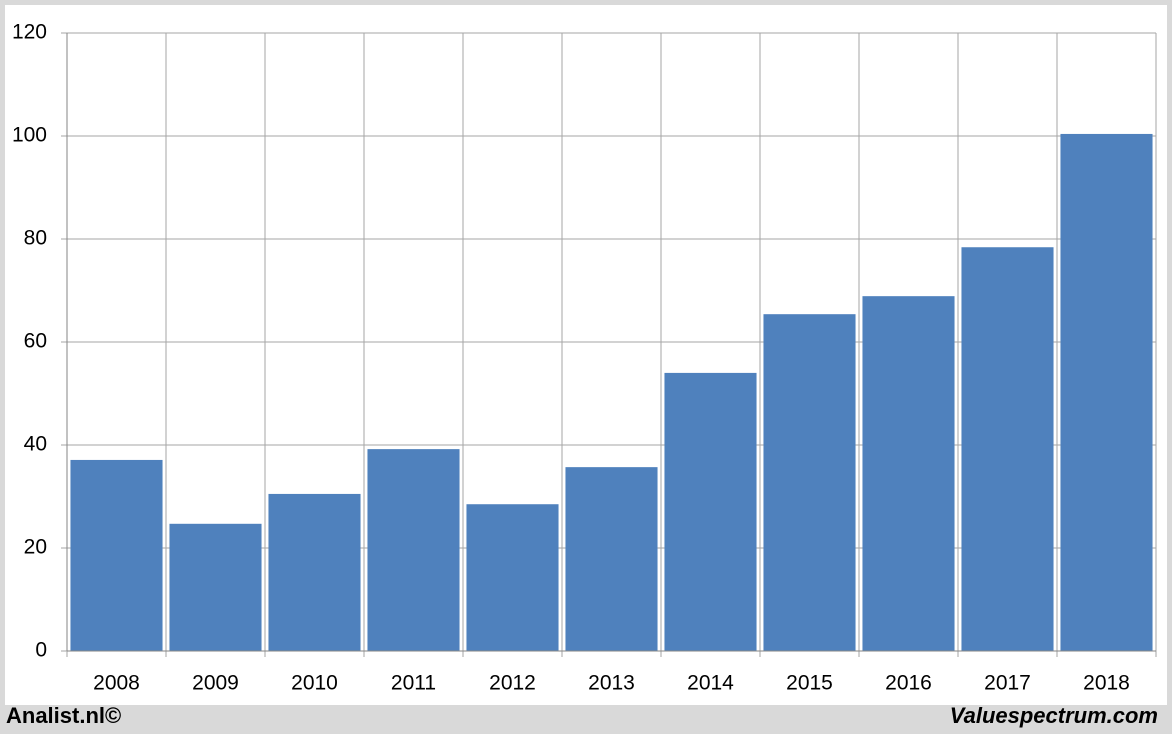 The width and height of the screenshot is (1172, 734). Describe the element at coordinates (63, 715) in the screenshot. I see `footer-left: Analist.nl©` at that location.